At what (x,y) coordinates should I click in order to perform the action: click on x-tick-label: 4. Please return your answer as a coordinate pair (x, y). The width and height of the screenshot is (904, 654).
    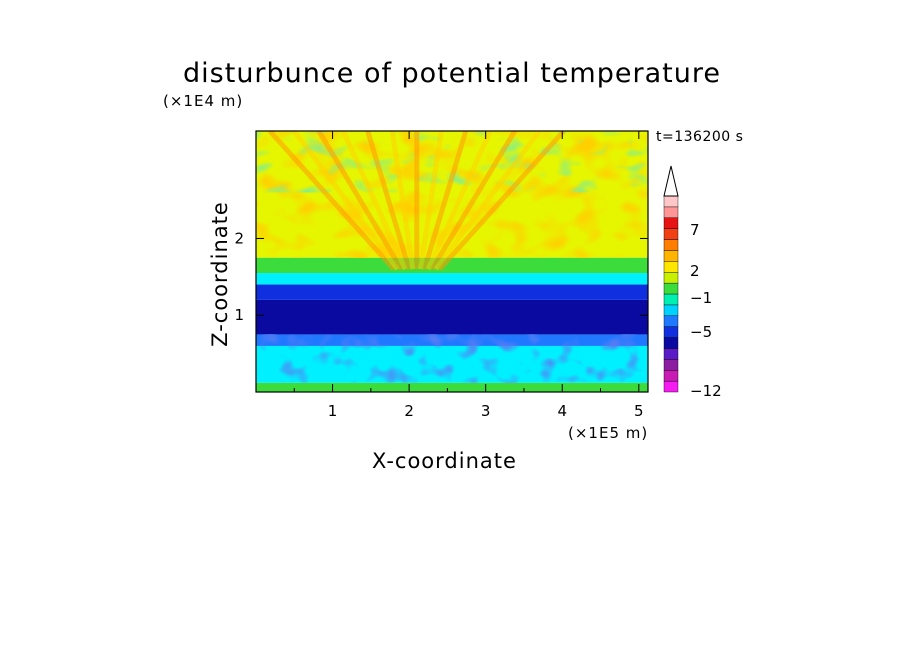
    Looking at the image, I should click on (562, 411).